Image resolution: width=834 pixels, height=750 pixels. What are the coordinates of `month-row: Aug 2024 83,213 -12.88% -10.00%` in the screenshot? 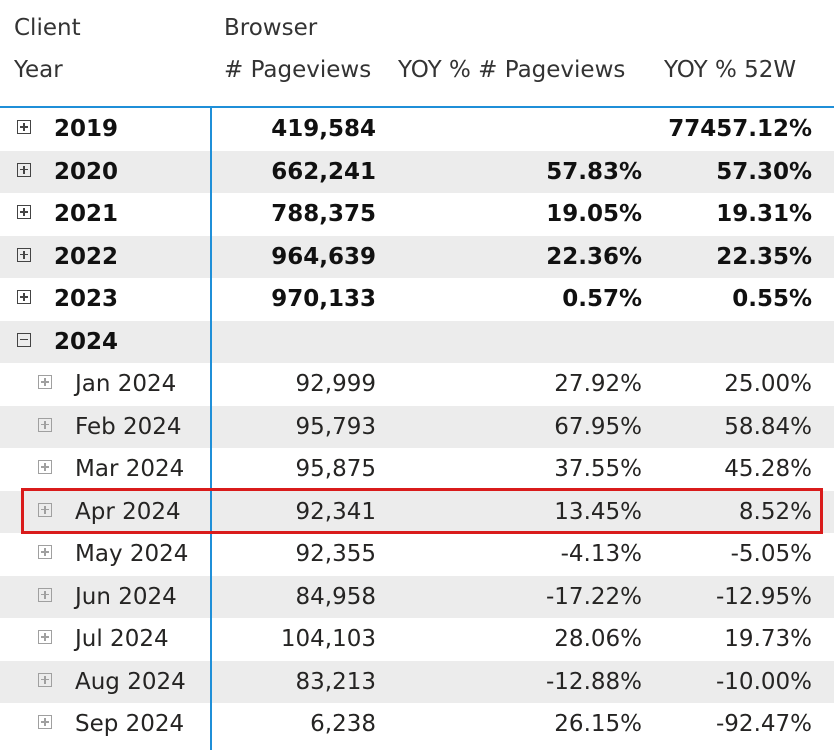 It's located at (417, 681).